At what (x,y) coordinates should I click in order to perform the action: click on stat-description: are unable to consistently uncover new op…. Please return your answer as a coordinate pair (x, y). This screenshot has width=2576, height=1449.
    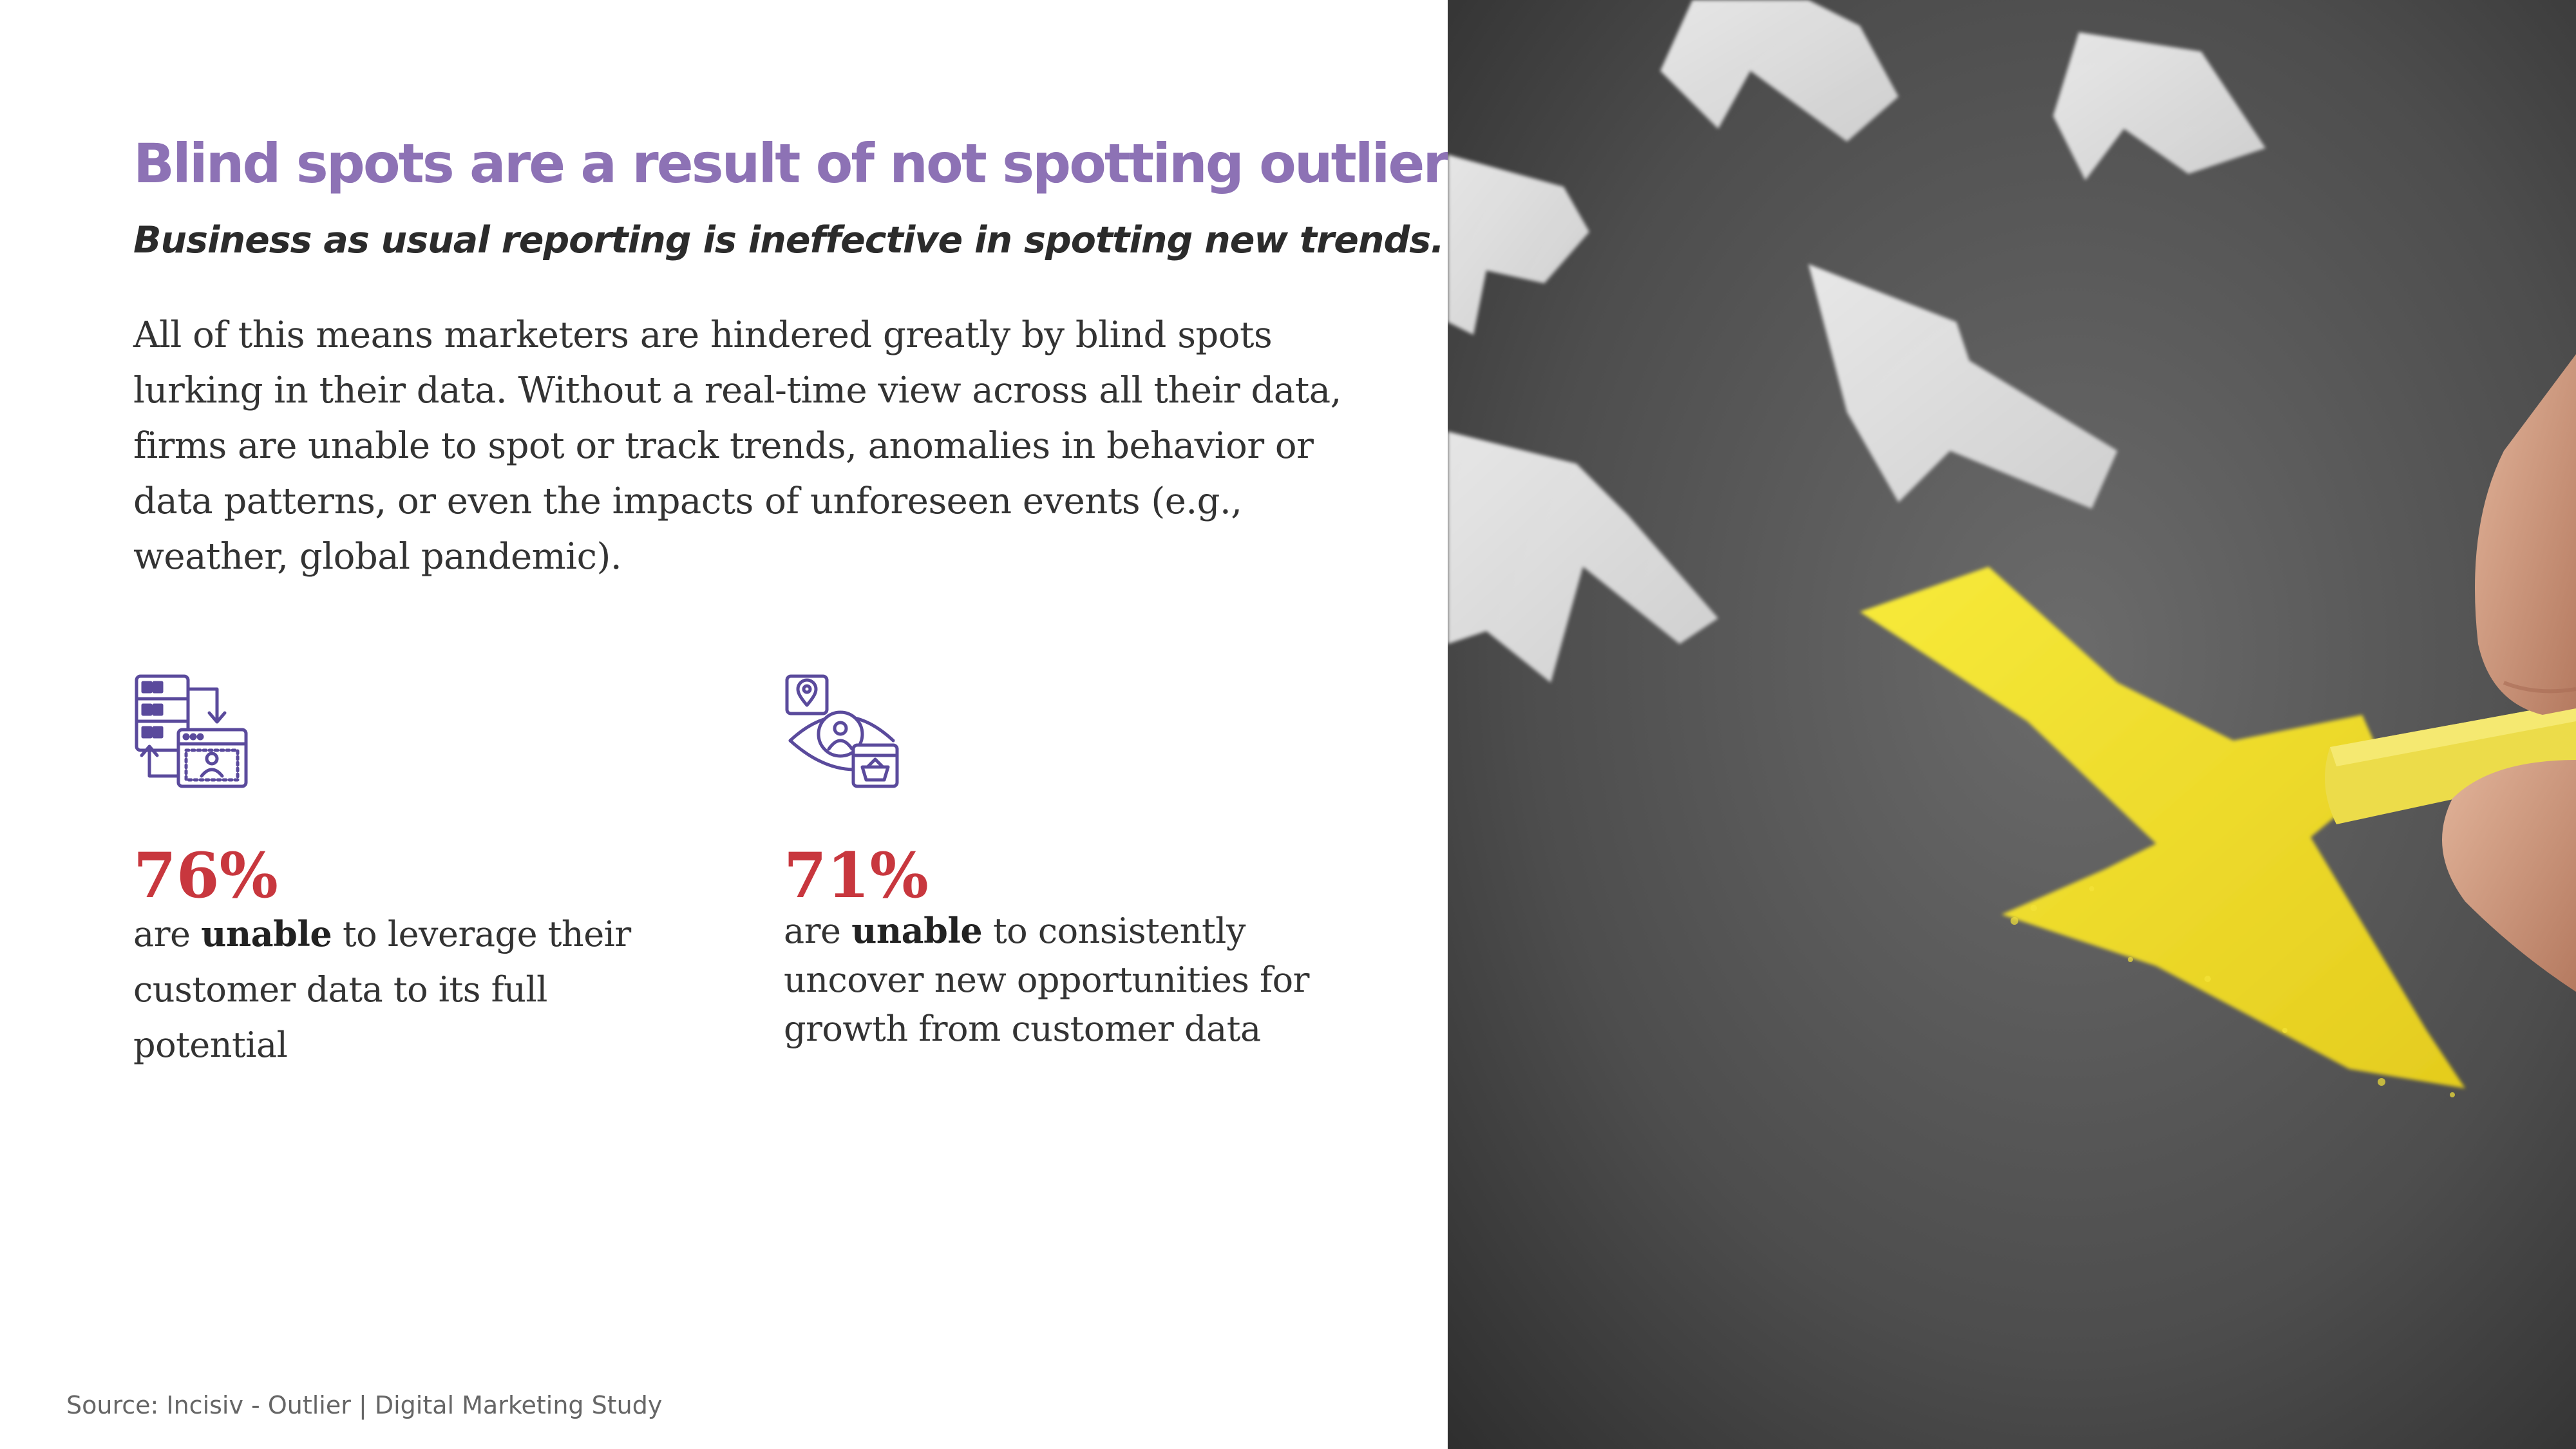
    Looking at the image, I should click on (1047, 979).